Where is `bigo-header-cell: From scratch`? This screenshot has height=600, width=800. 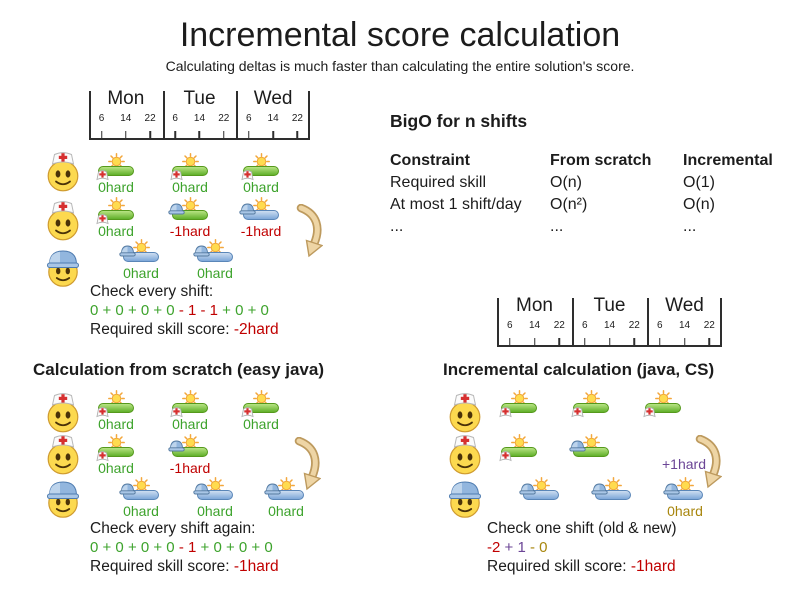
bigo-header-cell: From scratch is located at coordinates (601, 160).